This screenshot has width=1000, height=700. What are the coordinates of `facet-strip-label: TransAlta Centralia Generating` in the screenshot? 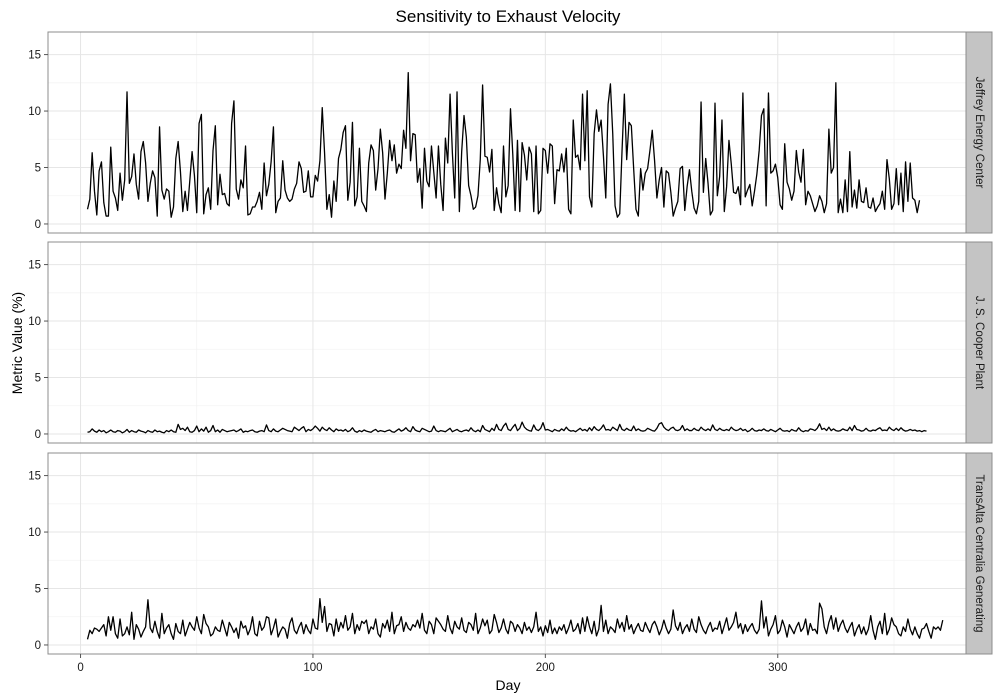 It's located at (979, 553).